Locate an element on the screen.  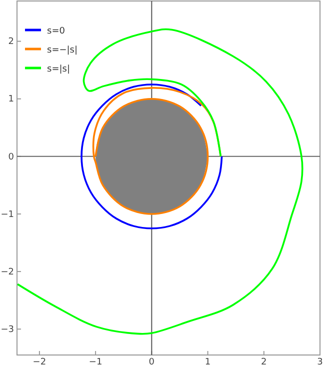
x-tick-label: −1 is located at coordinates (95, 362).